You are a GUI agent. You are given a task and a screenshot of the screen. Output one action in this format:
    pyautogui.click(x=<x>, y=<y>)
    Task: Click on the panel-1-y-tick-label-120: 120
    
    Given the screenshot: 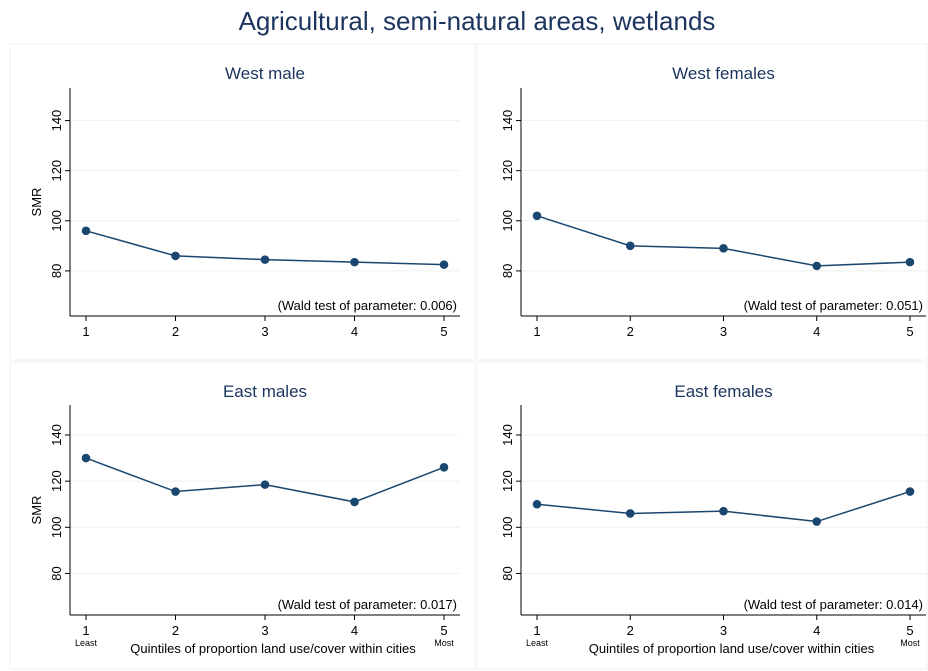 What is the action you would take?
    pyautogui.click(x=56, y=171)
    